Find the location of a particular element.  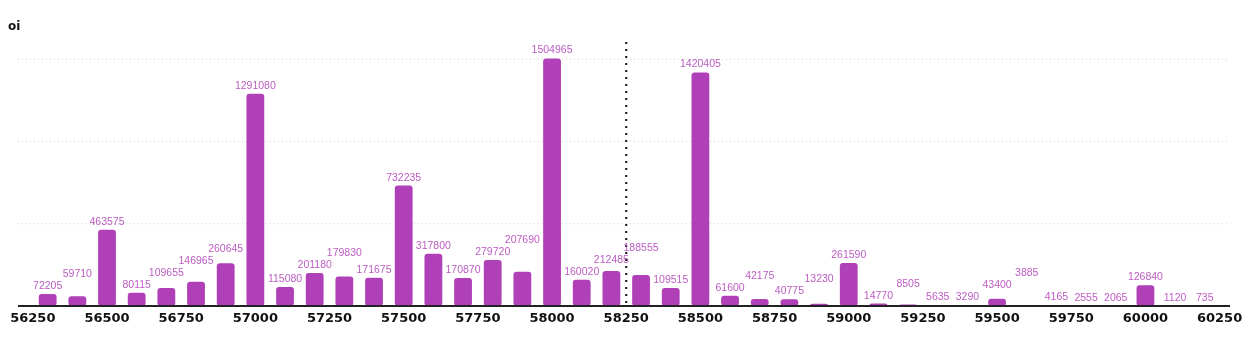

data-label: 1291080 is located at coordinates (255, 84).